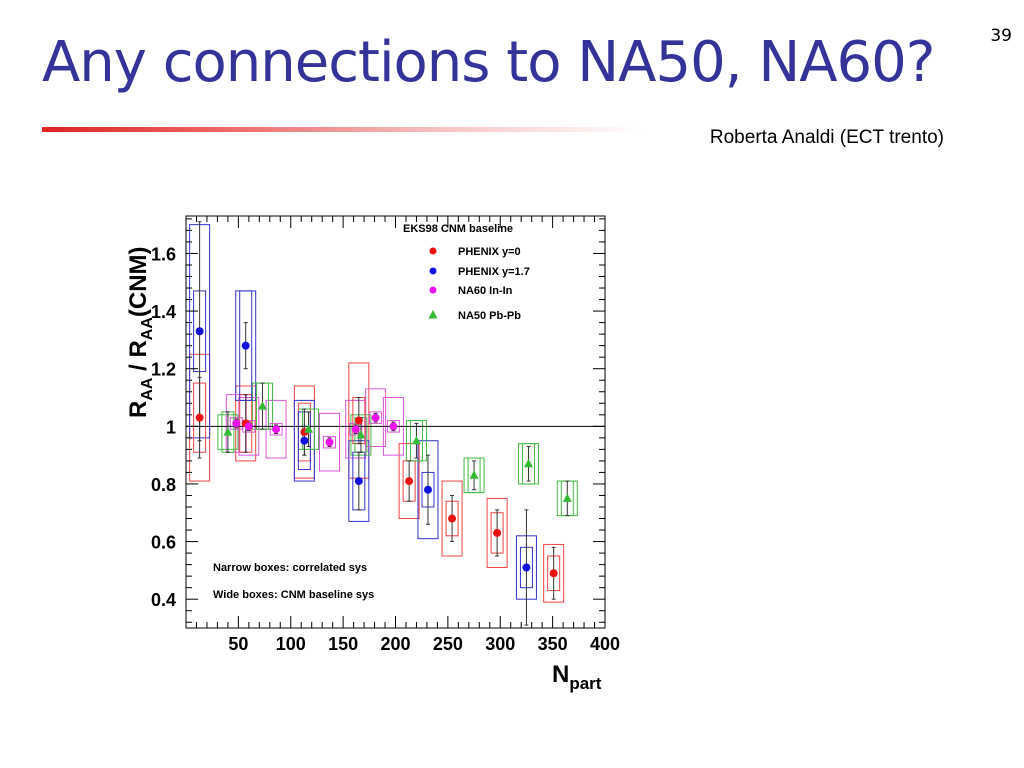 This screenshot has height=768, width=1024. What do you see at coordinates (342, 129) in the screenshot?
I see `title-underline` at bounding box center [342, 129].